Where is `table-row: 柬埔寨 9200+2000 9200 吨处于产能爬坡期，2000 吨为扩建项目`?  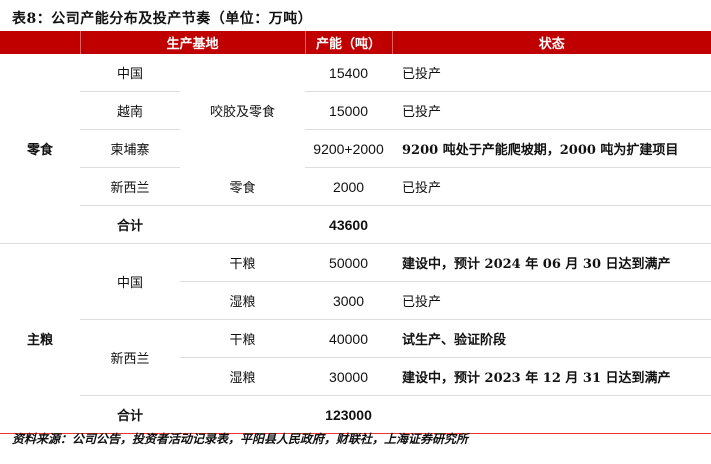 table-row: 柬埔寨 9200+2000 9200 吨处于产能爬坡期，2000 吨为扩建项目 is located at coordinates (355, 148).